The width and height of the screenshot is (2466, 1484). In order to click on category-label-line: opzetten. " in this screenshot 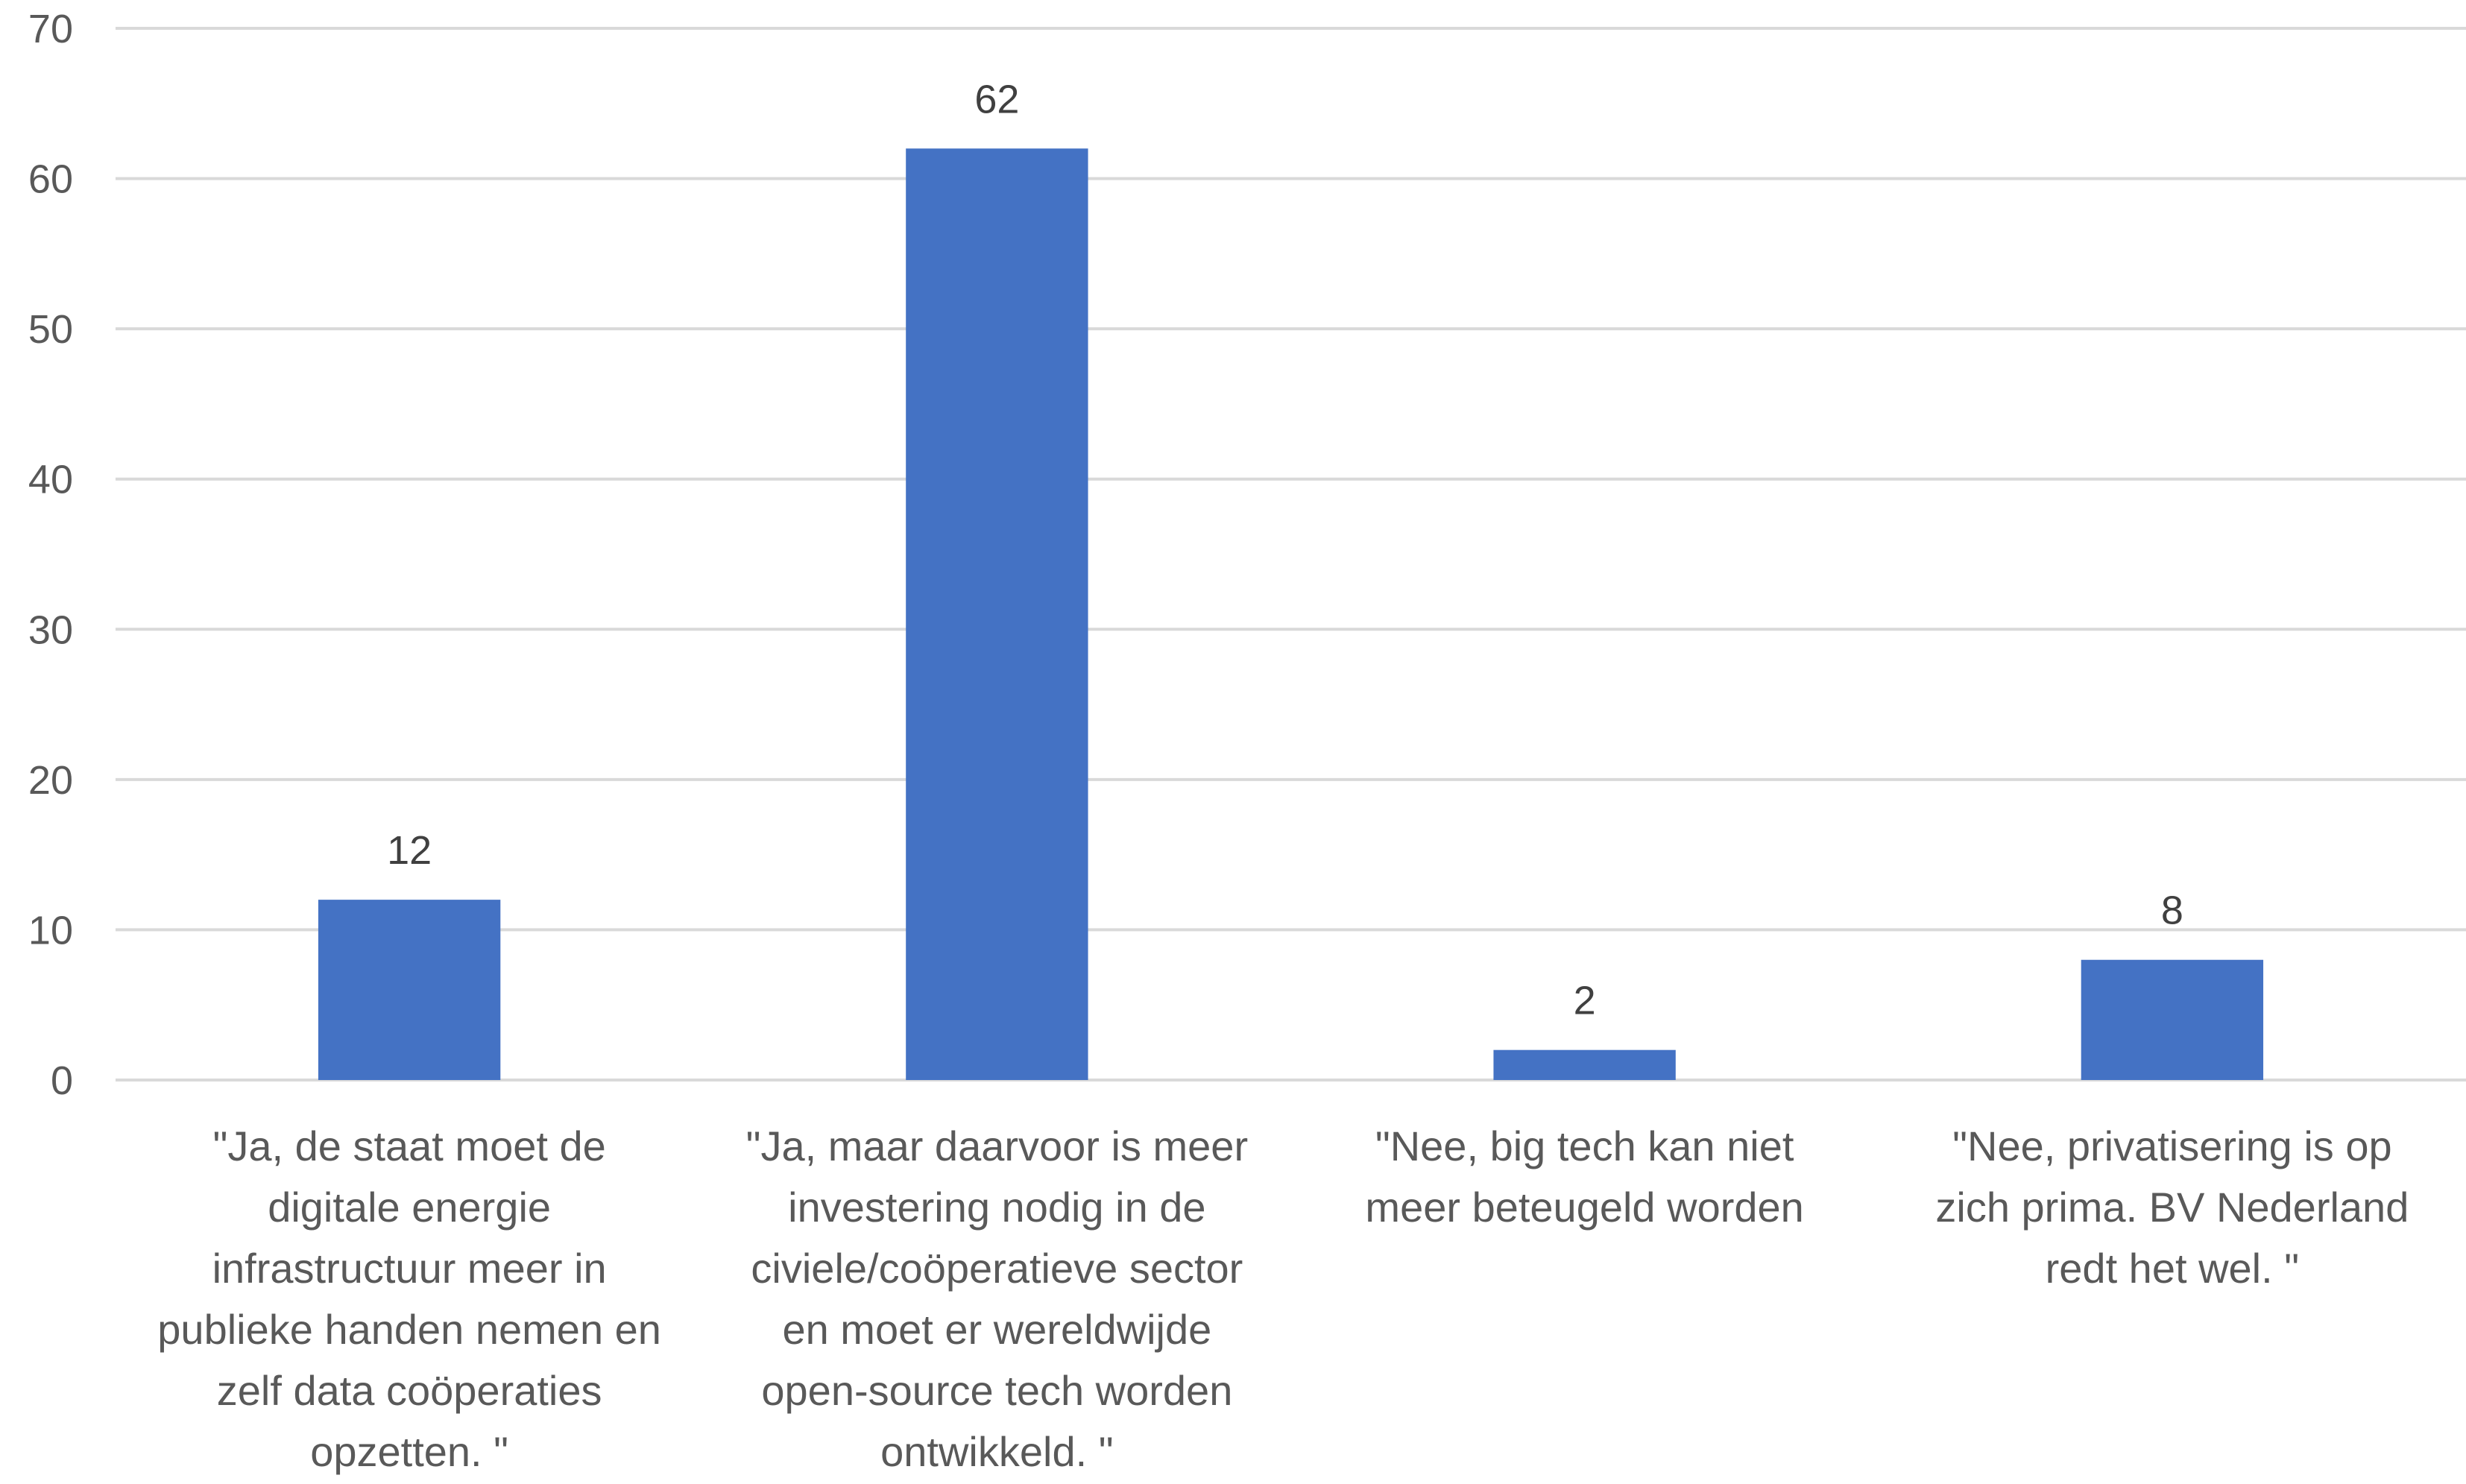, I will do `click(409, 1451)`.